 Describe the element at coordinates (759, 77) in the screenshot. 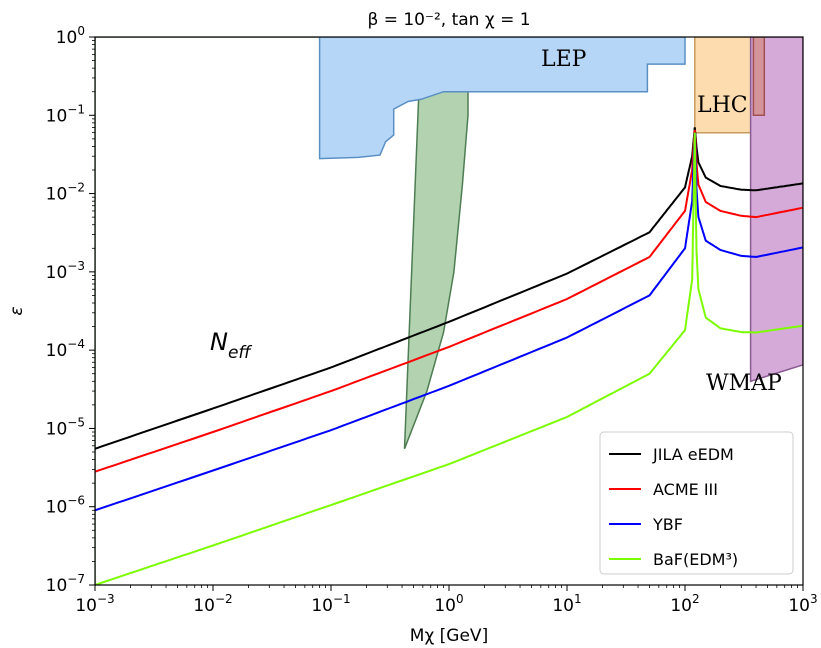

I see `region-red-patch` at that location.